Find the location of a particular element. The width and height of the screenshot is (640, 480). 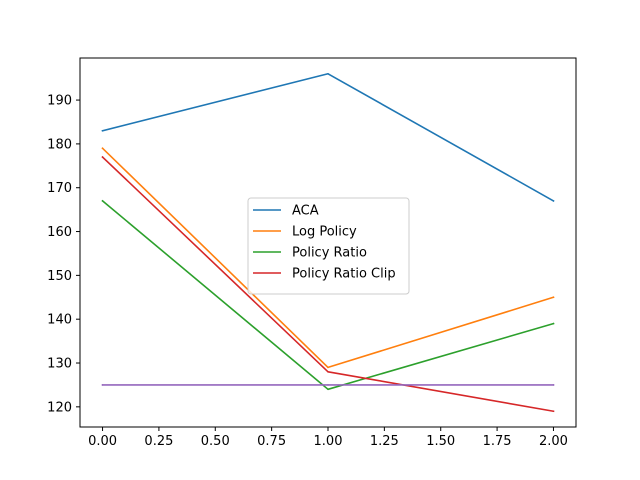

y-tick-label: 150 is located at coordinates (59, 276).